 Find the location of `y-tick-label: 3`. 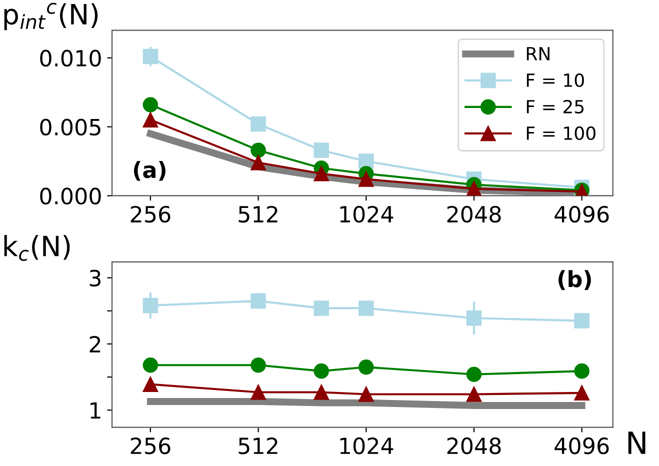

y-tick-label: 3 is located at coordinates (95, 278).